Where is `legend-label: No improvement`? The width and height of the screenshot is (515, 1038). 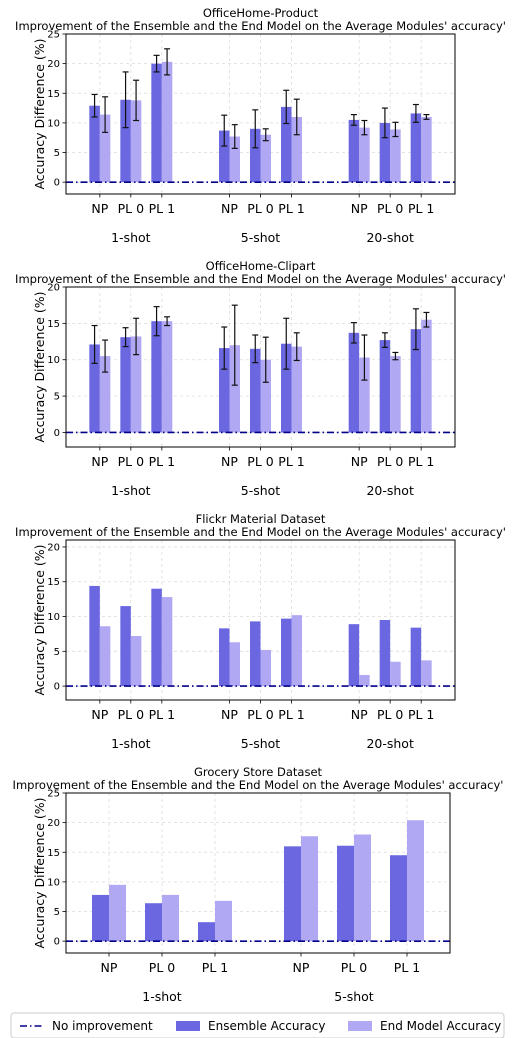
legend-label: No improvement is located at coordinates (102, 1026).